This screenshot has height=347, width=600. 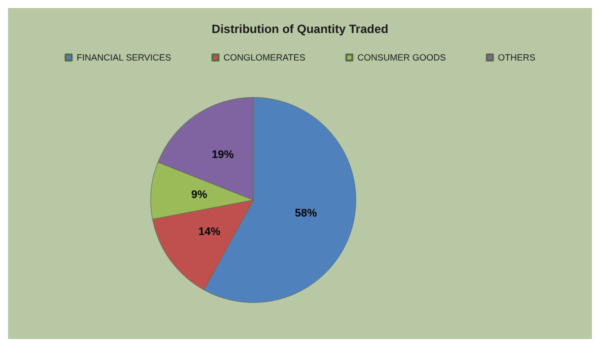 I want to click on data-label: 58%, so click(x=306, y=213).